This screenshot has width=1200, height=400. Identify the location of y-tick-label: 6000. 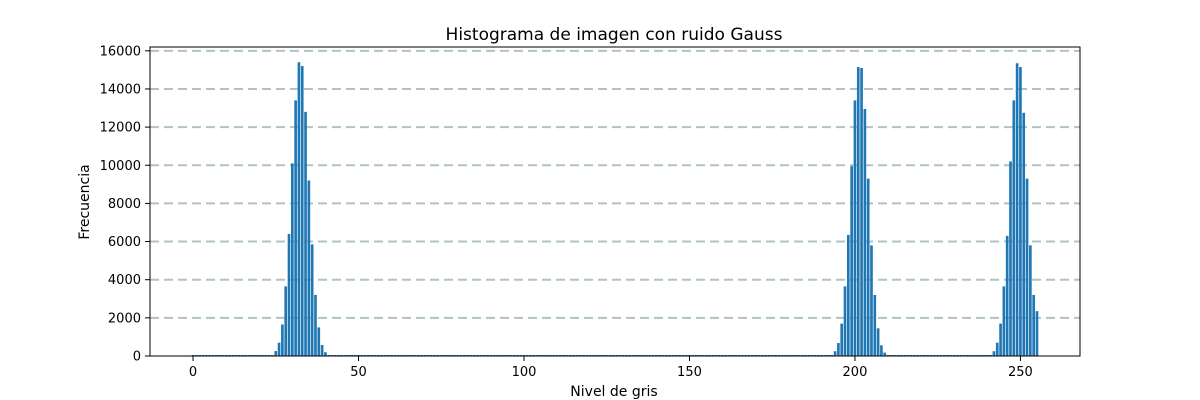
(124, 242).